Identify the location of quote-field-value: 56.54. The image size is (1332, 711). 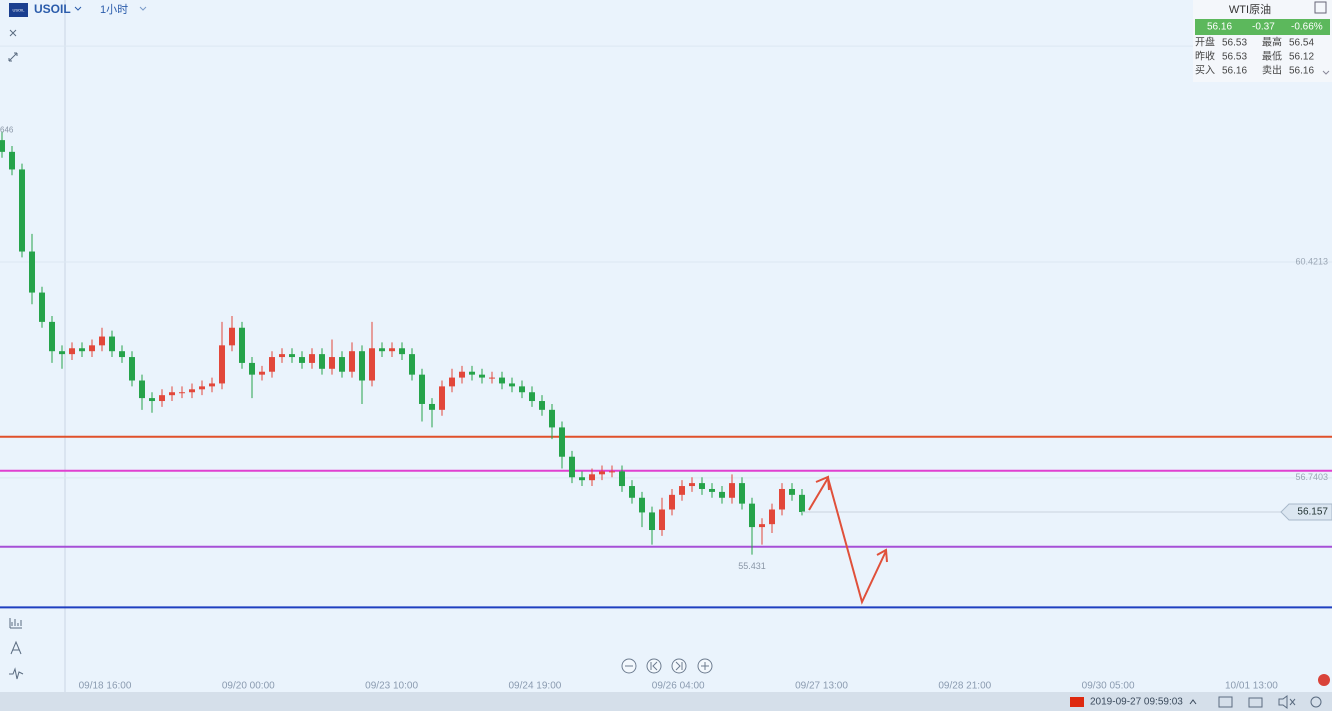
(1301, 43).